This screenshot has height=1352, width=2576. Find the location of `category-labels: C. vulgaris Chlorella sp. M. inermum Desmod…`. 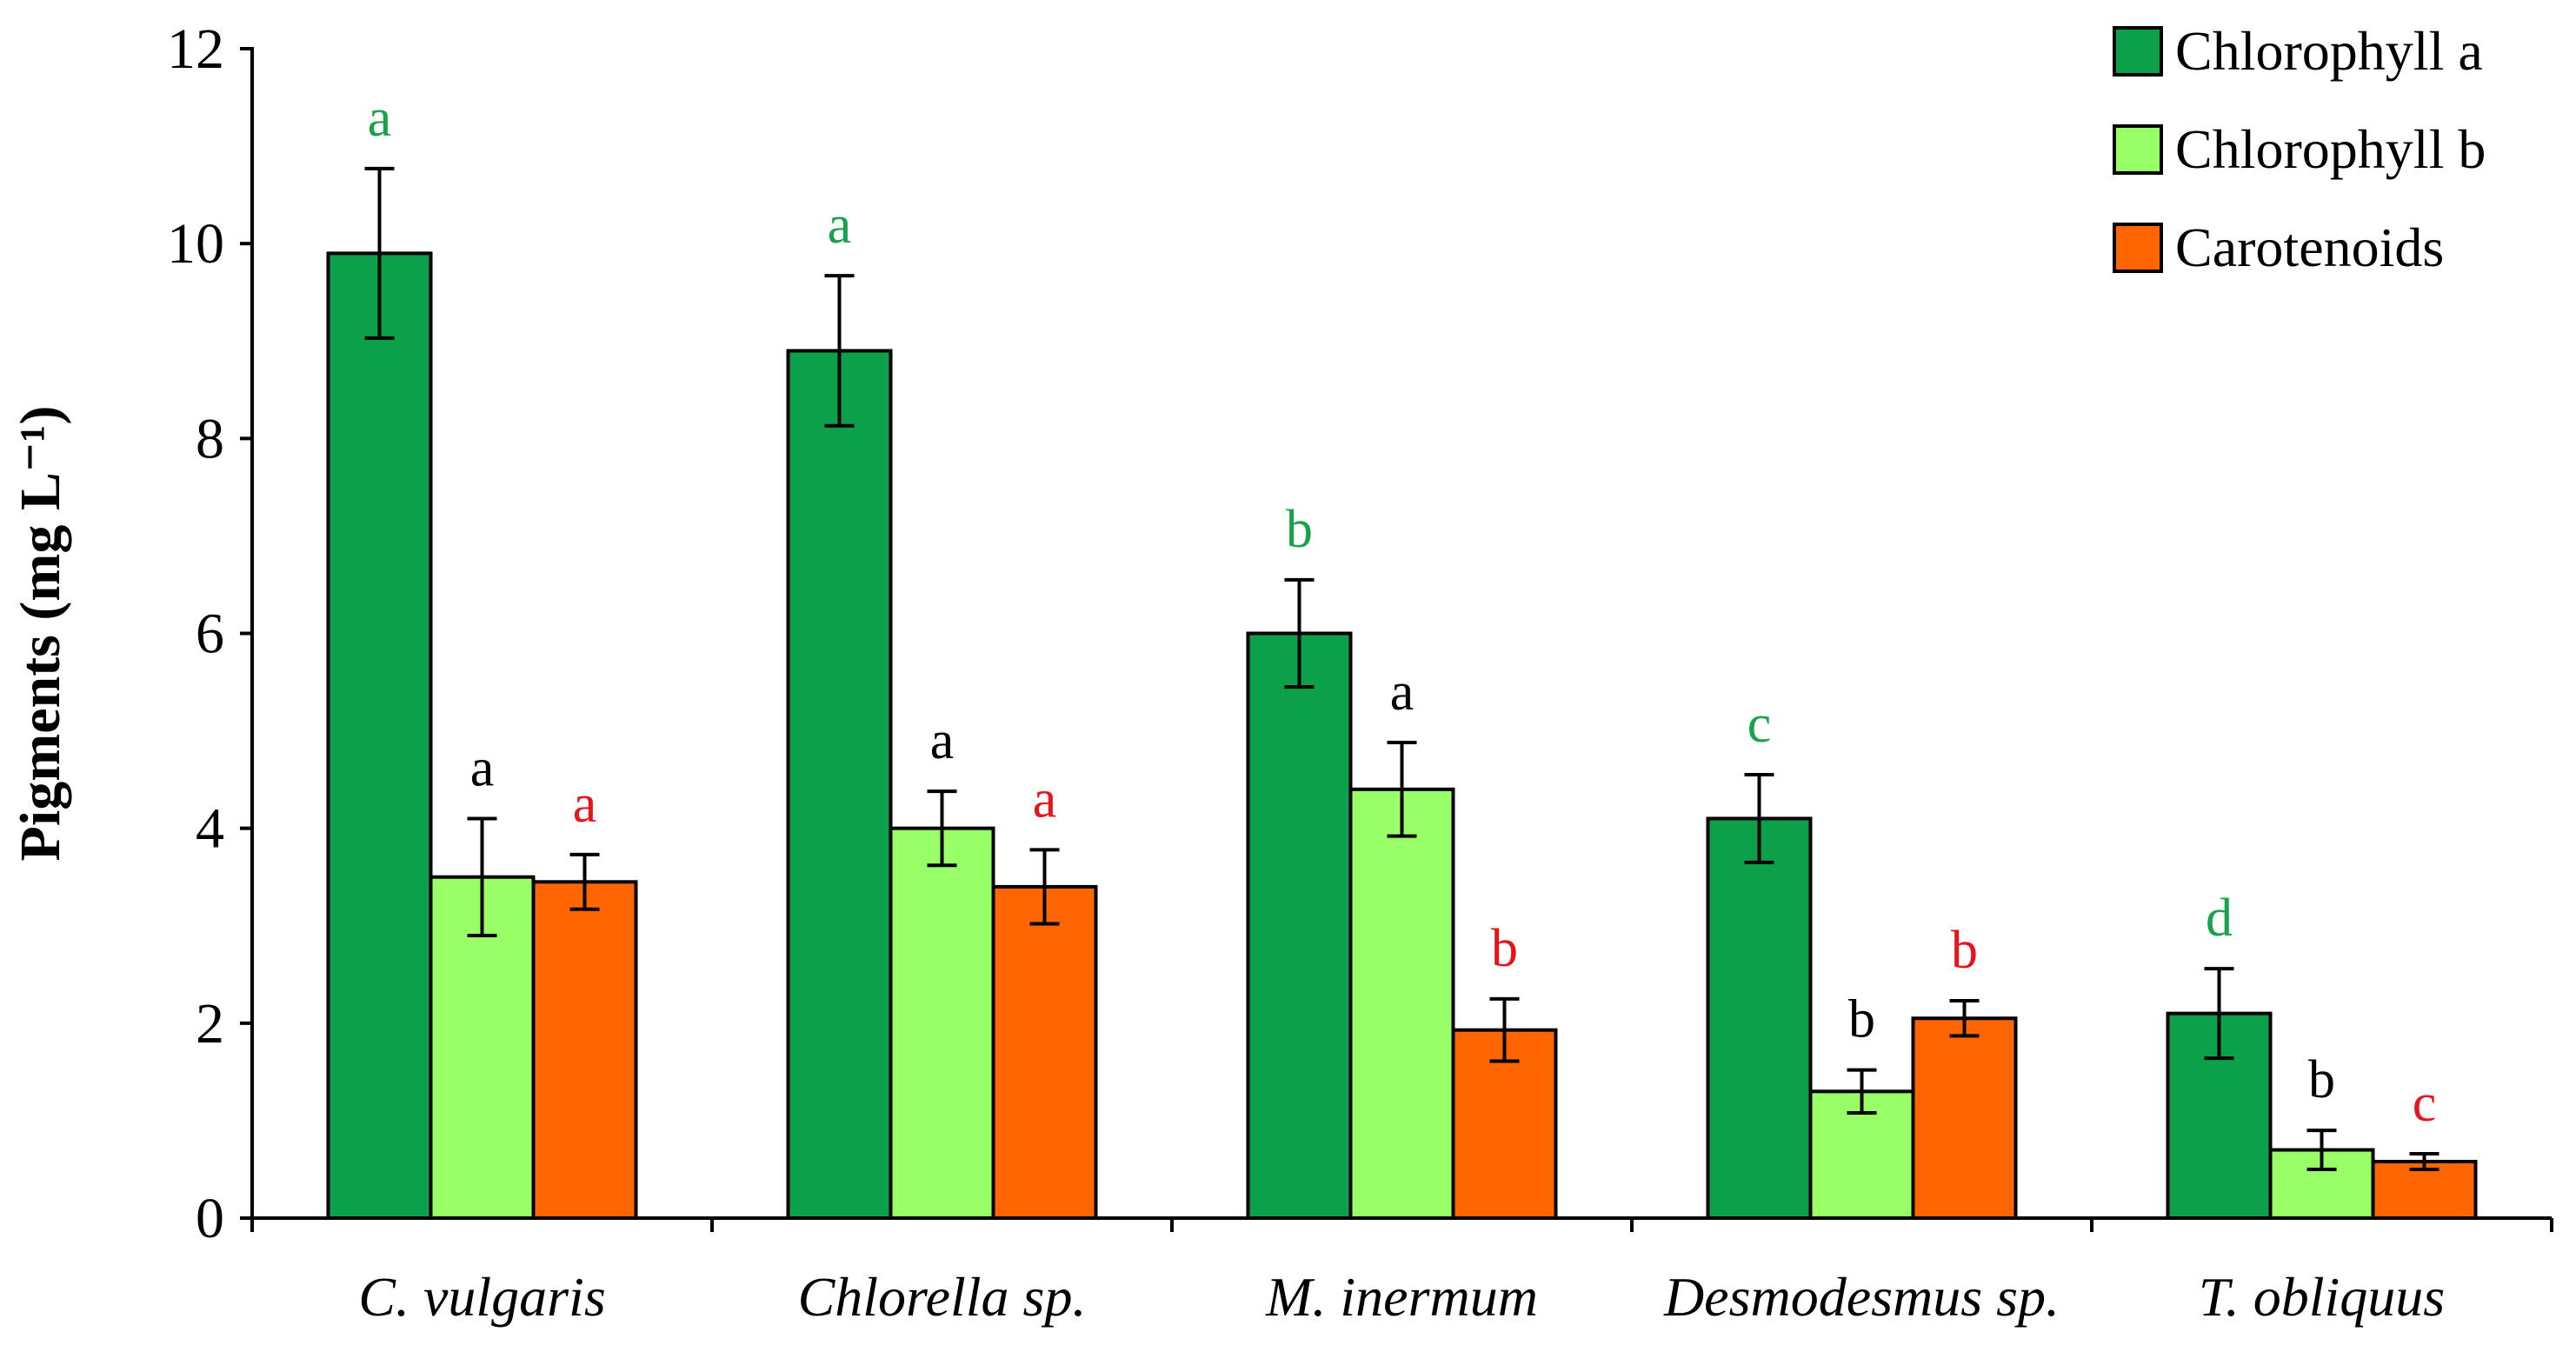

category-labels: C. vulgaris Chlorella sp. M. inermum Desmod… is located at coordinates (1401, 1297).